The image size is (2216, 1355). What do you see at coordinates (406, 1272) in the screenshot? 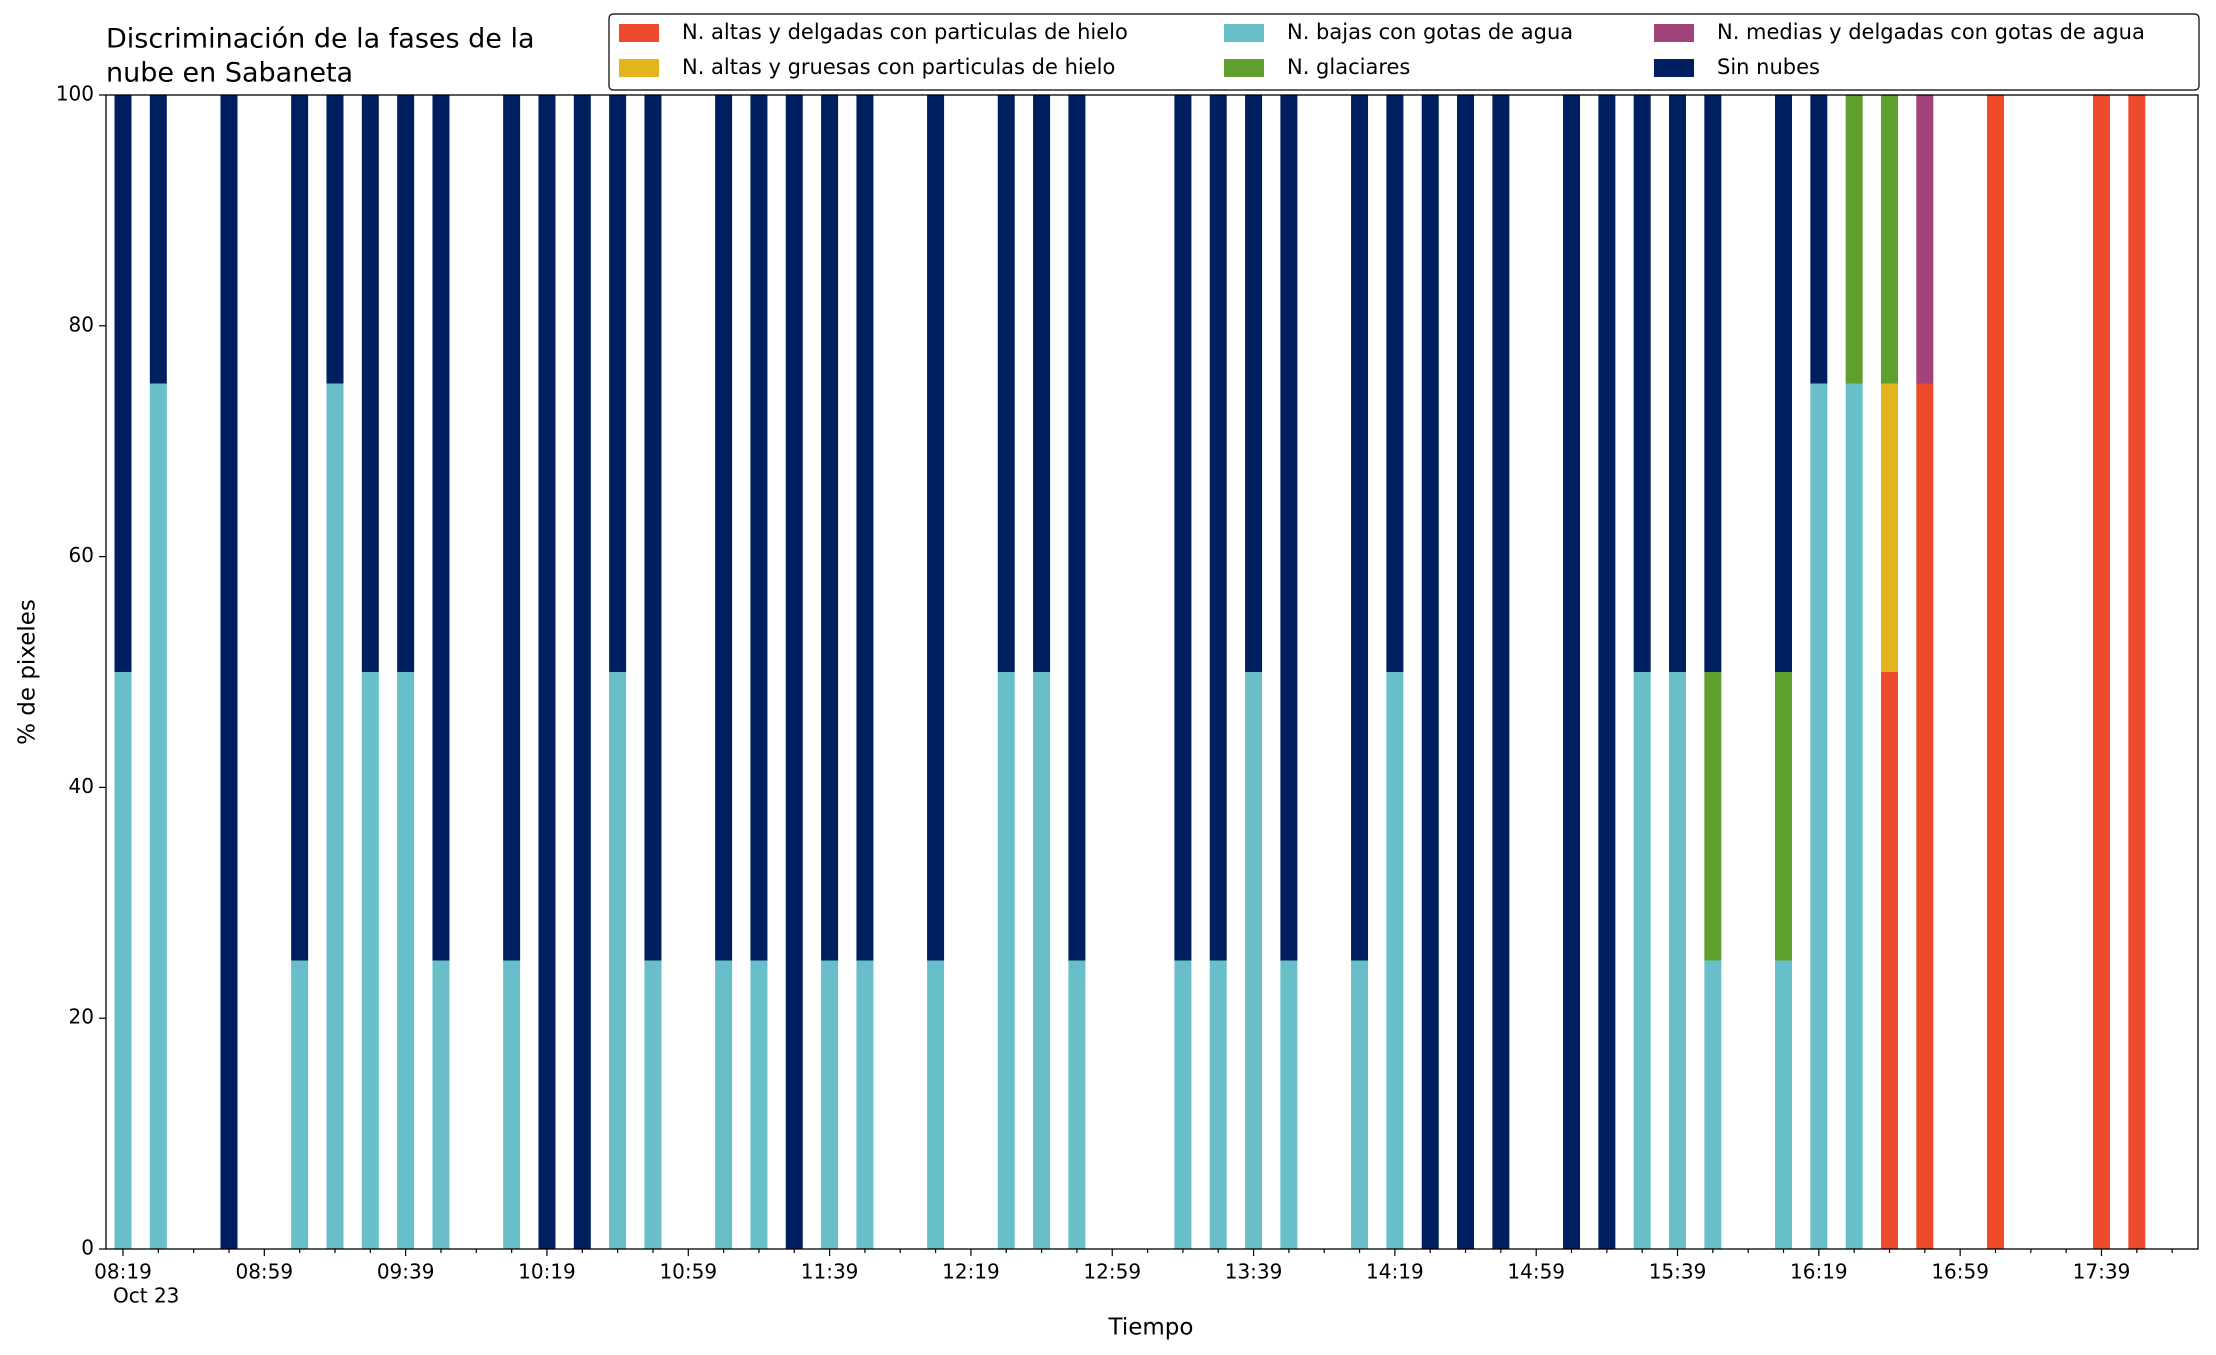
I see `x-tick-label: 09:39` at bounding box center [406, 1272].